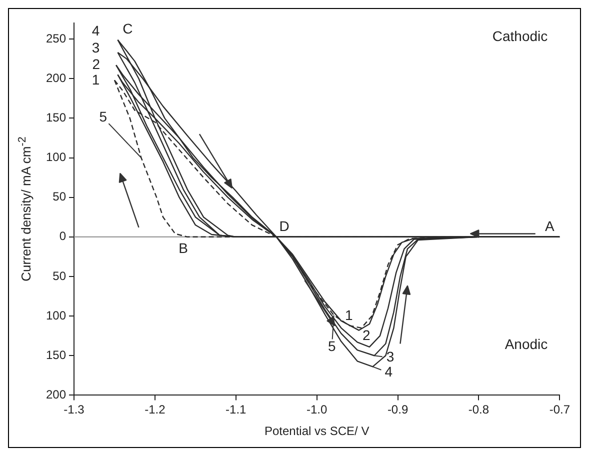  What do you see at coordinates (62, 236) in the screenshot?
I see `y-tick-label: 0` at bounding box center [62, 236].